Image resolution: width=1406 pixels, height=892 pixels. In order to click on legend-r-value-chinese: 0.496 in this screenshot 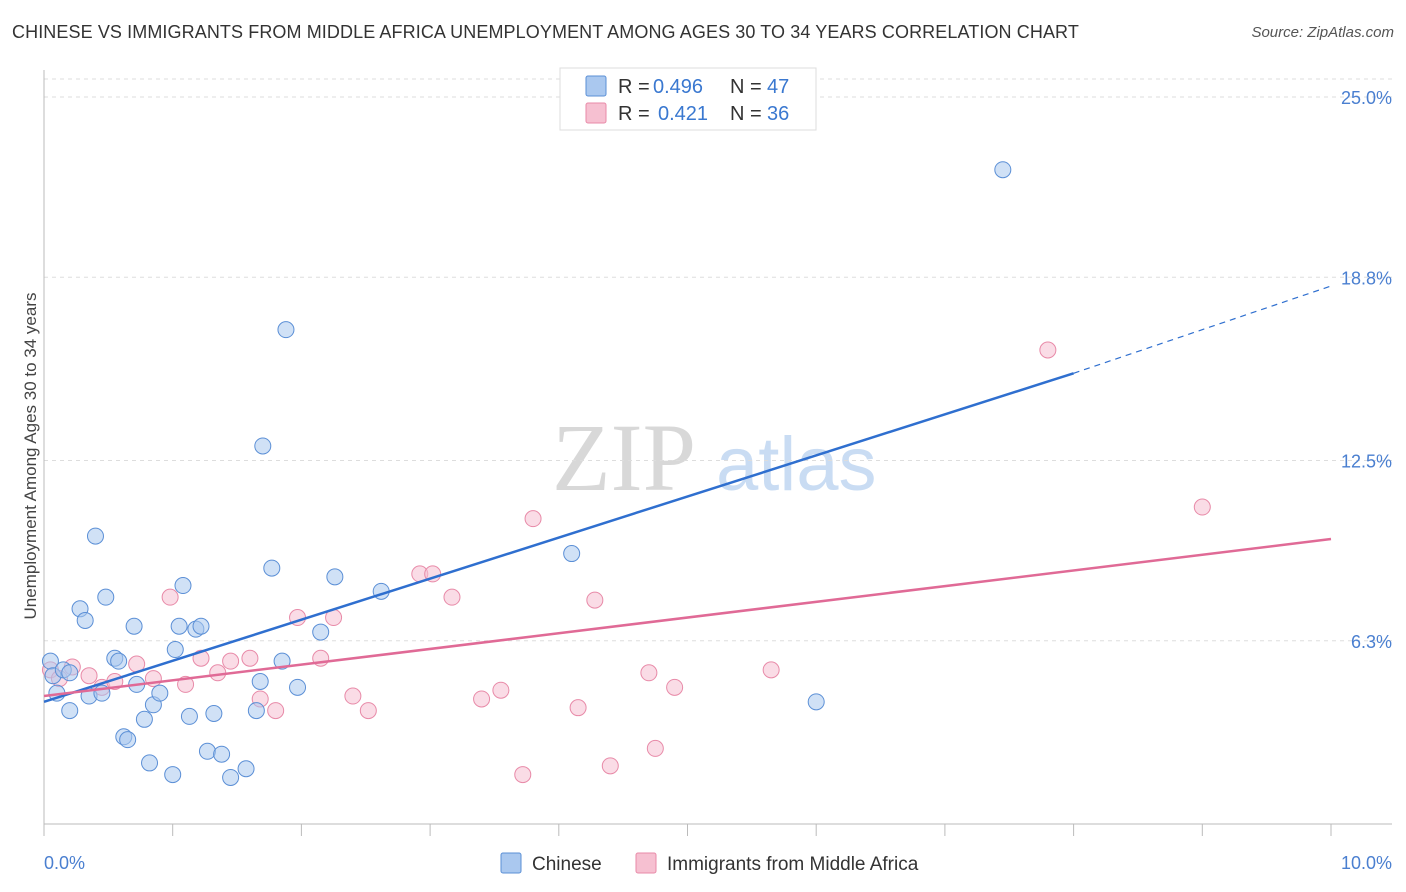, I will do `click(678, 87)`.